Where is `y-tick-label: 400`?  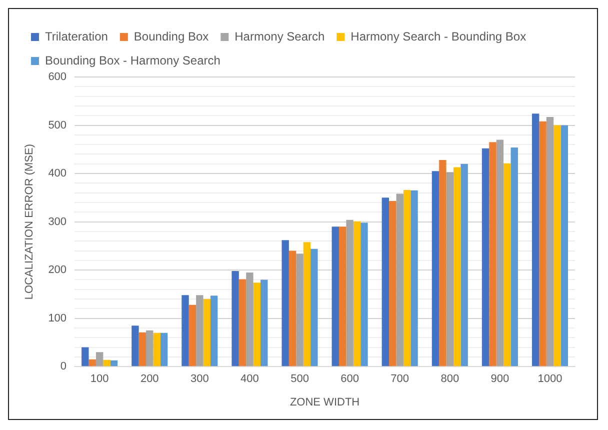
y-tick-label: 400 is located at coordinates (57, 174).